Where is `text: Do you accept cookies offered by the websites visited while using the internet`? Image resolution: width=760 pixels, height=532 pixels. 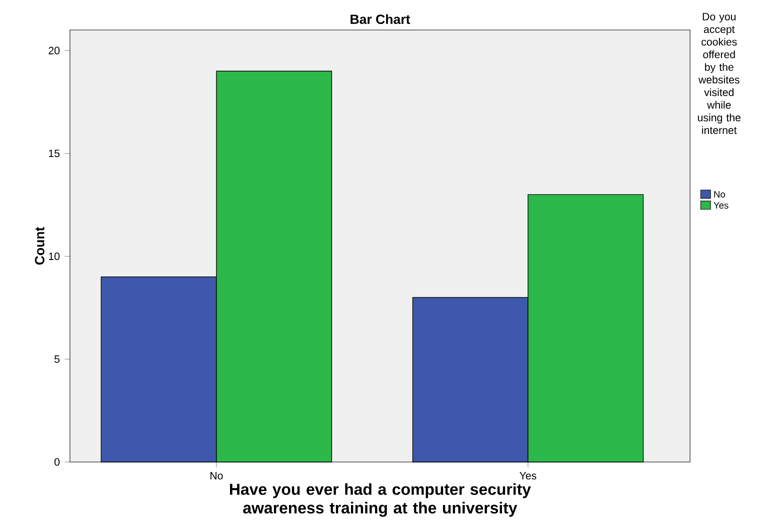 text: Do you accept cookies offered by the websites visited while using the internet is located at coordinates (719, 73).